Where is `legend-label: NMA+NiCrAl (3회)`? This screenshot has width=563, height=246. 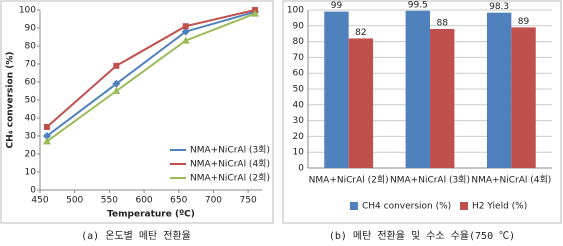
legend-label: NMA+NiCrAl (3회) is located at coordinates (230, 150).